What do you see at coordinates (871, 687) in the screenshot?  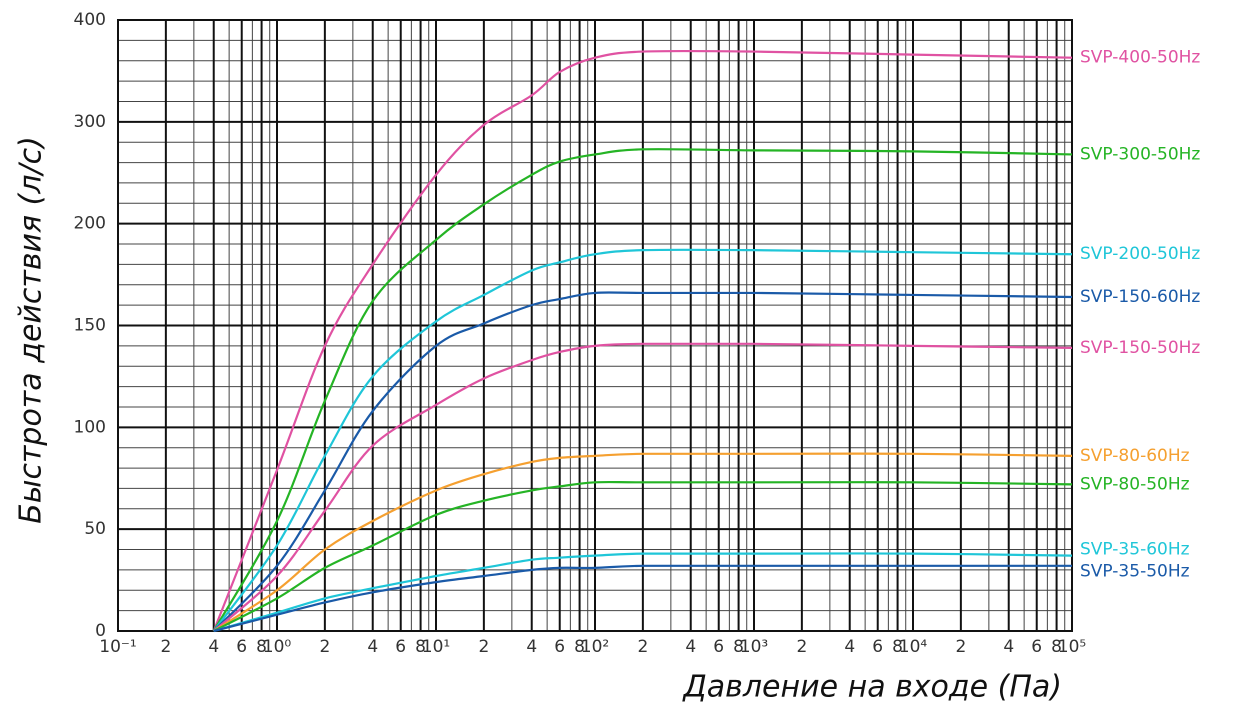 I see `x-axis-title: Давление на входе (Па)` at bounding box center [871, 687].